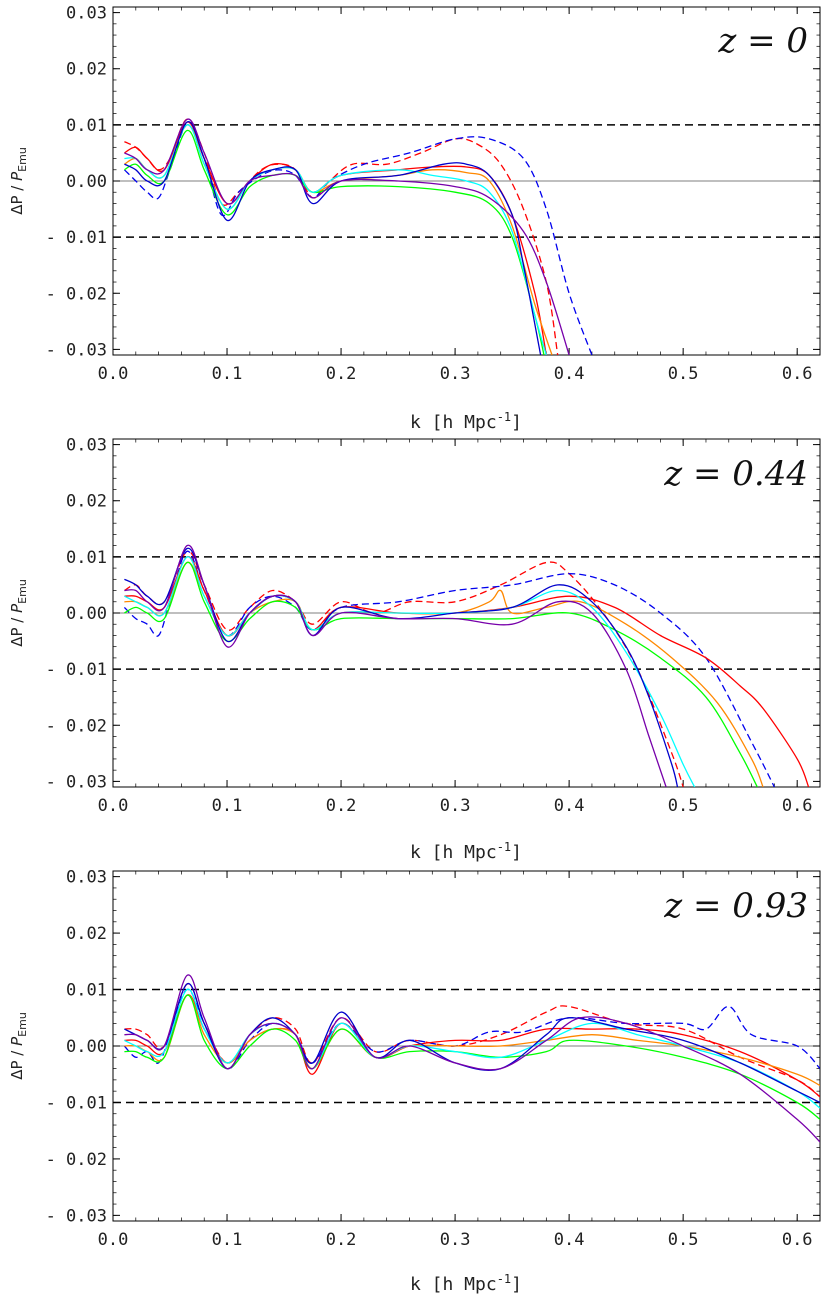 This screenshot has height=1303, width=830. Describe the element at coordinates (735, 906) in the screenshot. I see `panel-label: z = 0.93` at that location.